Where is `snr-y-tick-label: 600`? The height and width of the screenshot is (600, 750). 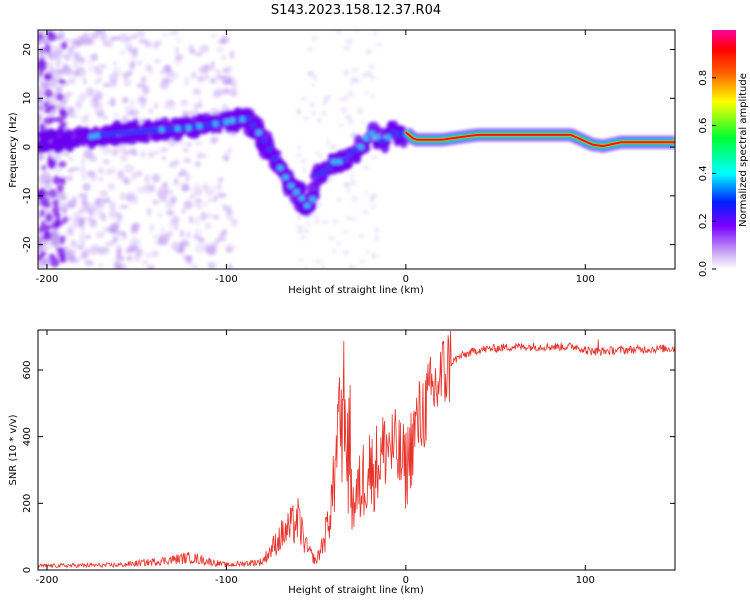 snr-y-tick-label: 600 is located at coordinates (27, 369).